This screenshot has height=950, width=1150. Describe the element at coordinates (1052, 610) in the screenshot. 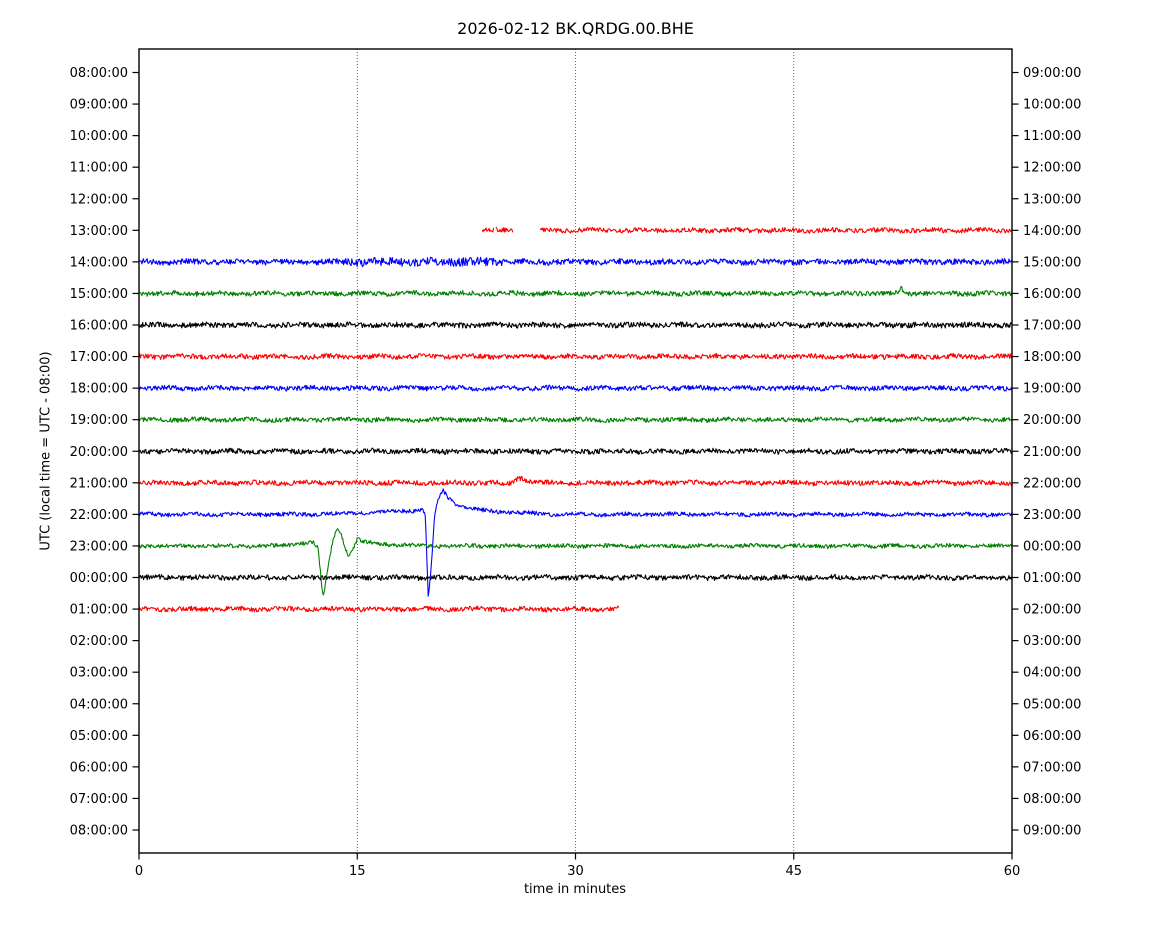

I see `right-tick-label: 02:00:00` at that location.